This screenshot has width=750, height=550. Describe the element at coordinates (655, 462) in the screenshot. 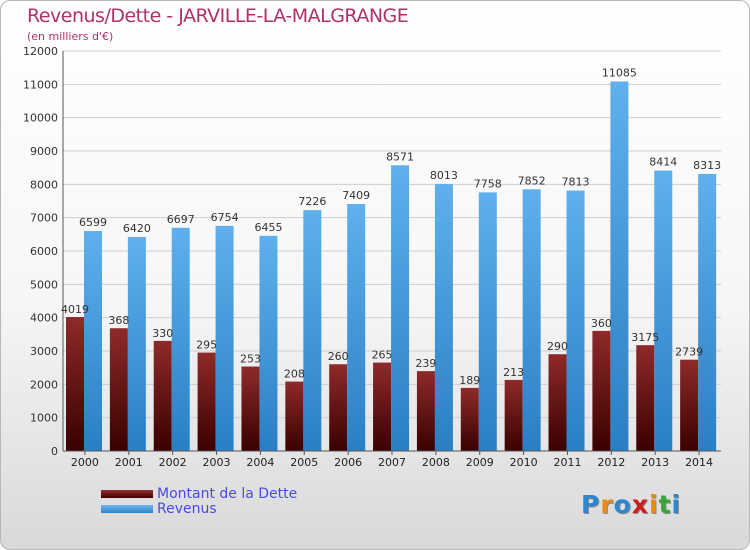

I see `x-tick-label: 2013` at that location.